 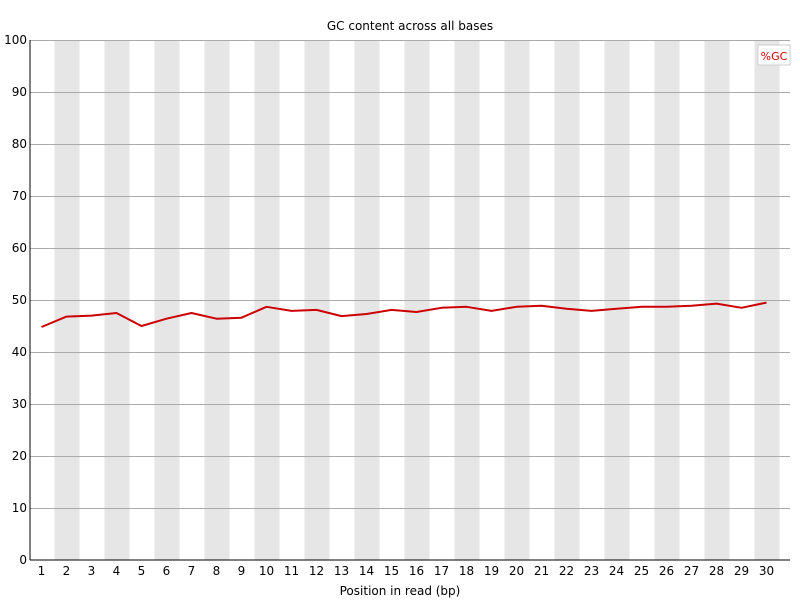 What do you see at coordinates (410, 26) in the screenshot?
I see `chart-title: GC content across all bases` at bounding box center [410, 26].